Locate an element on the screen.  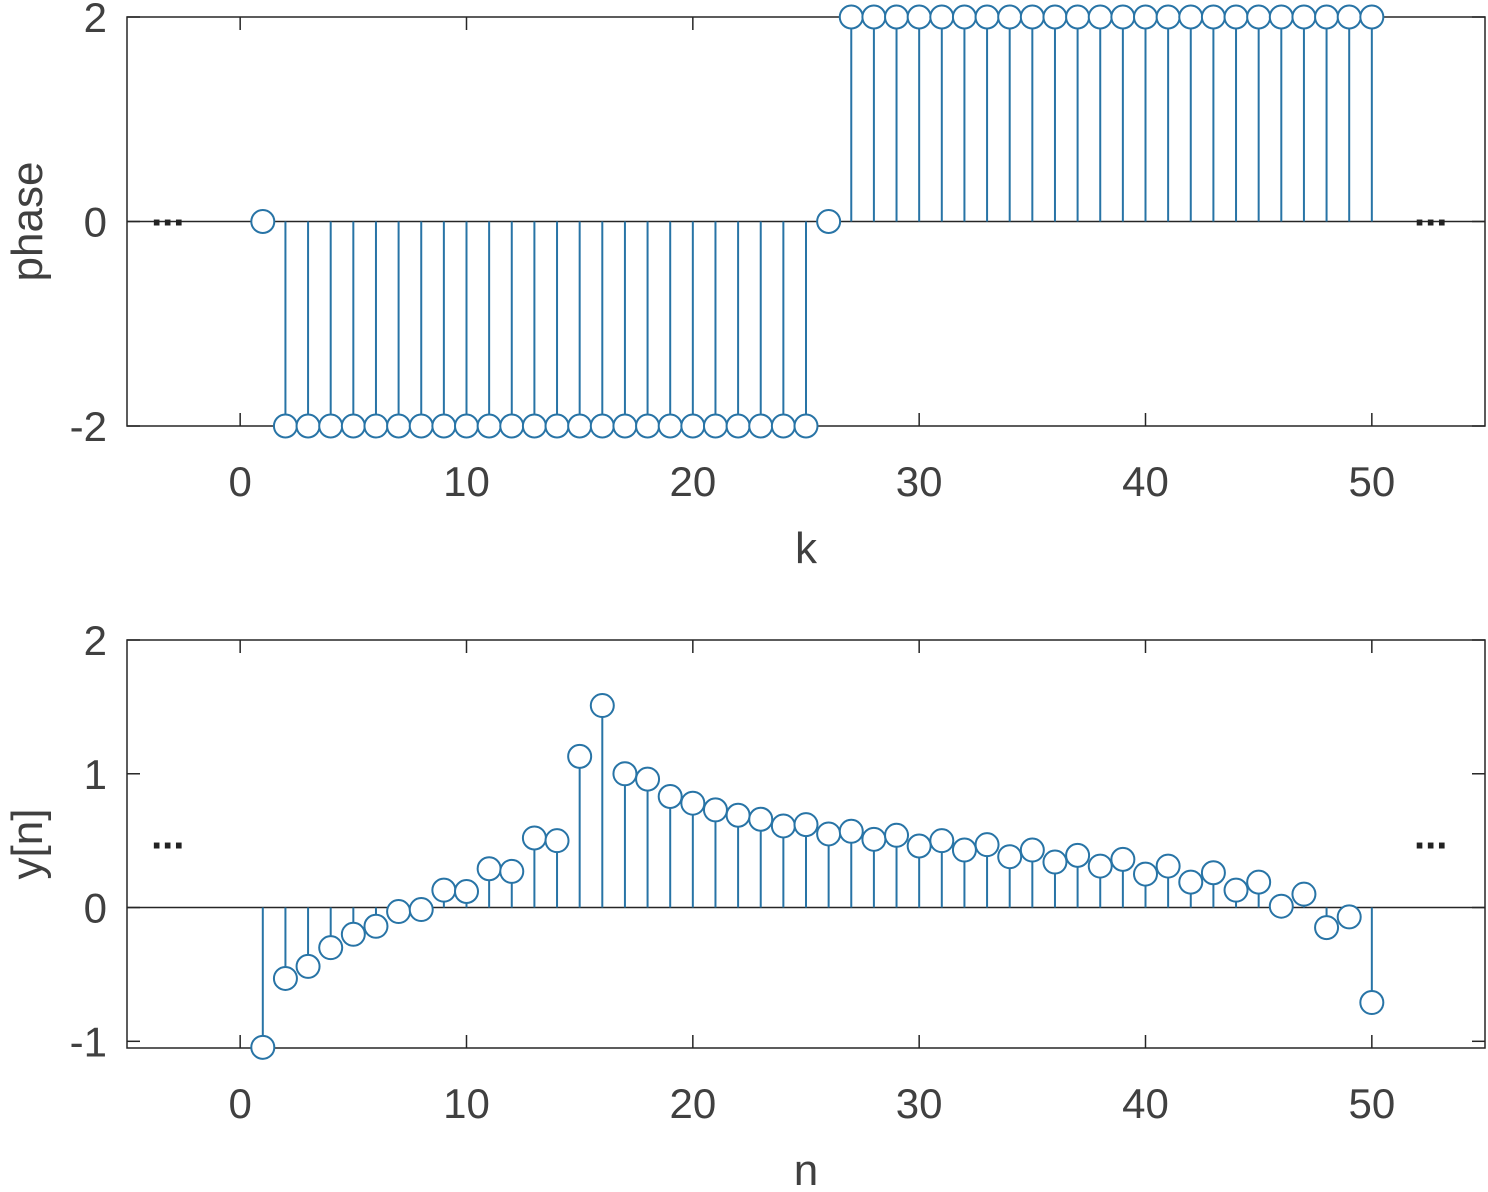
y-axis-label: y[n] is located at coordinates (27, 844).